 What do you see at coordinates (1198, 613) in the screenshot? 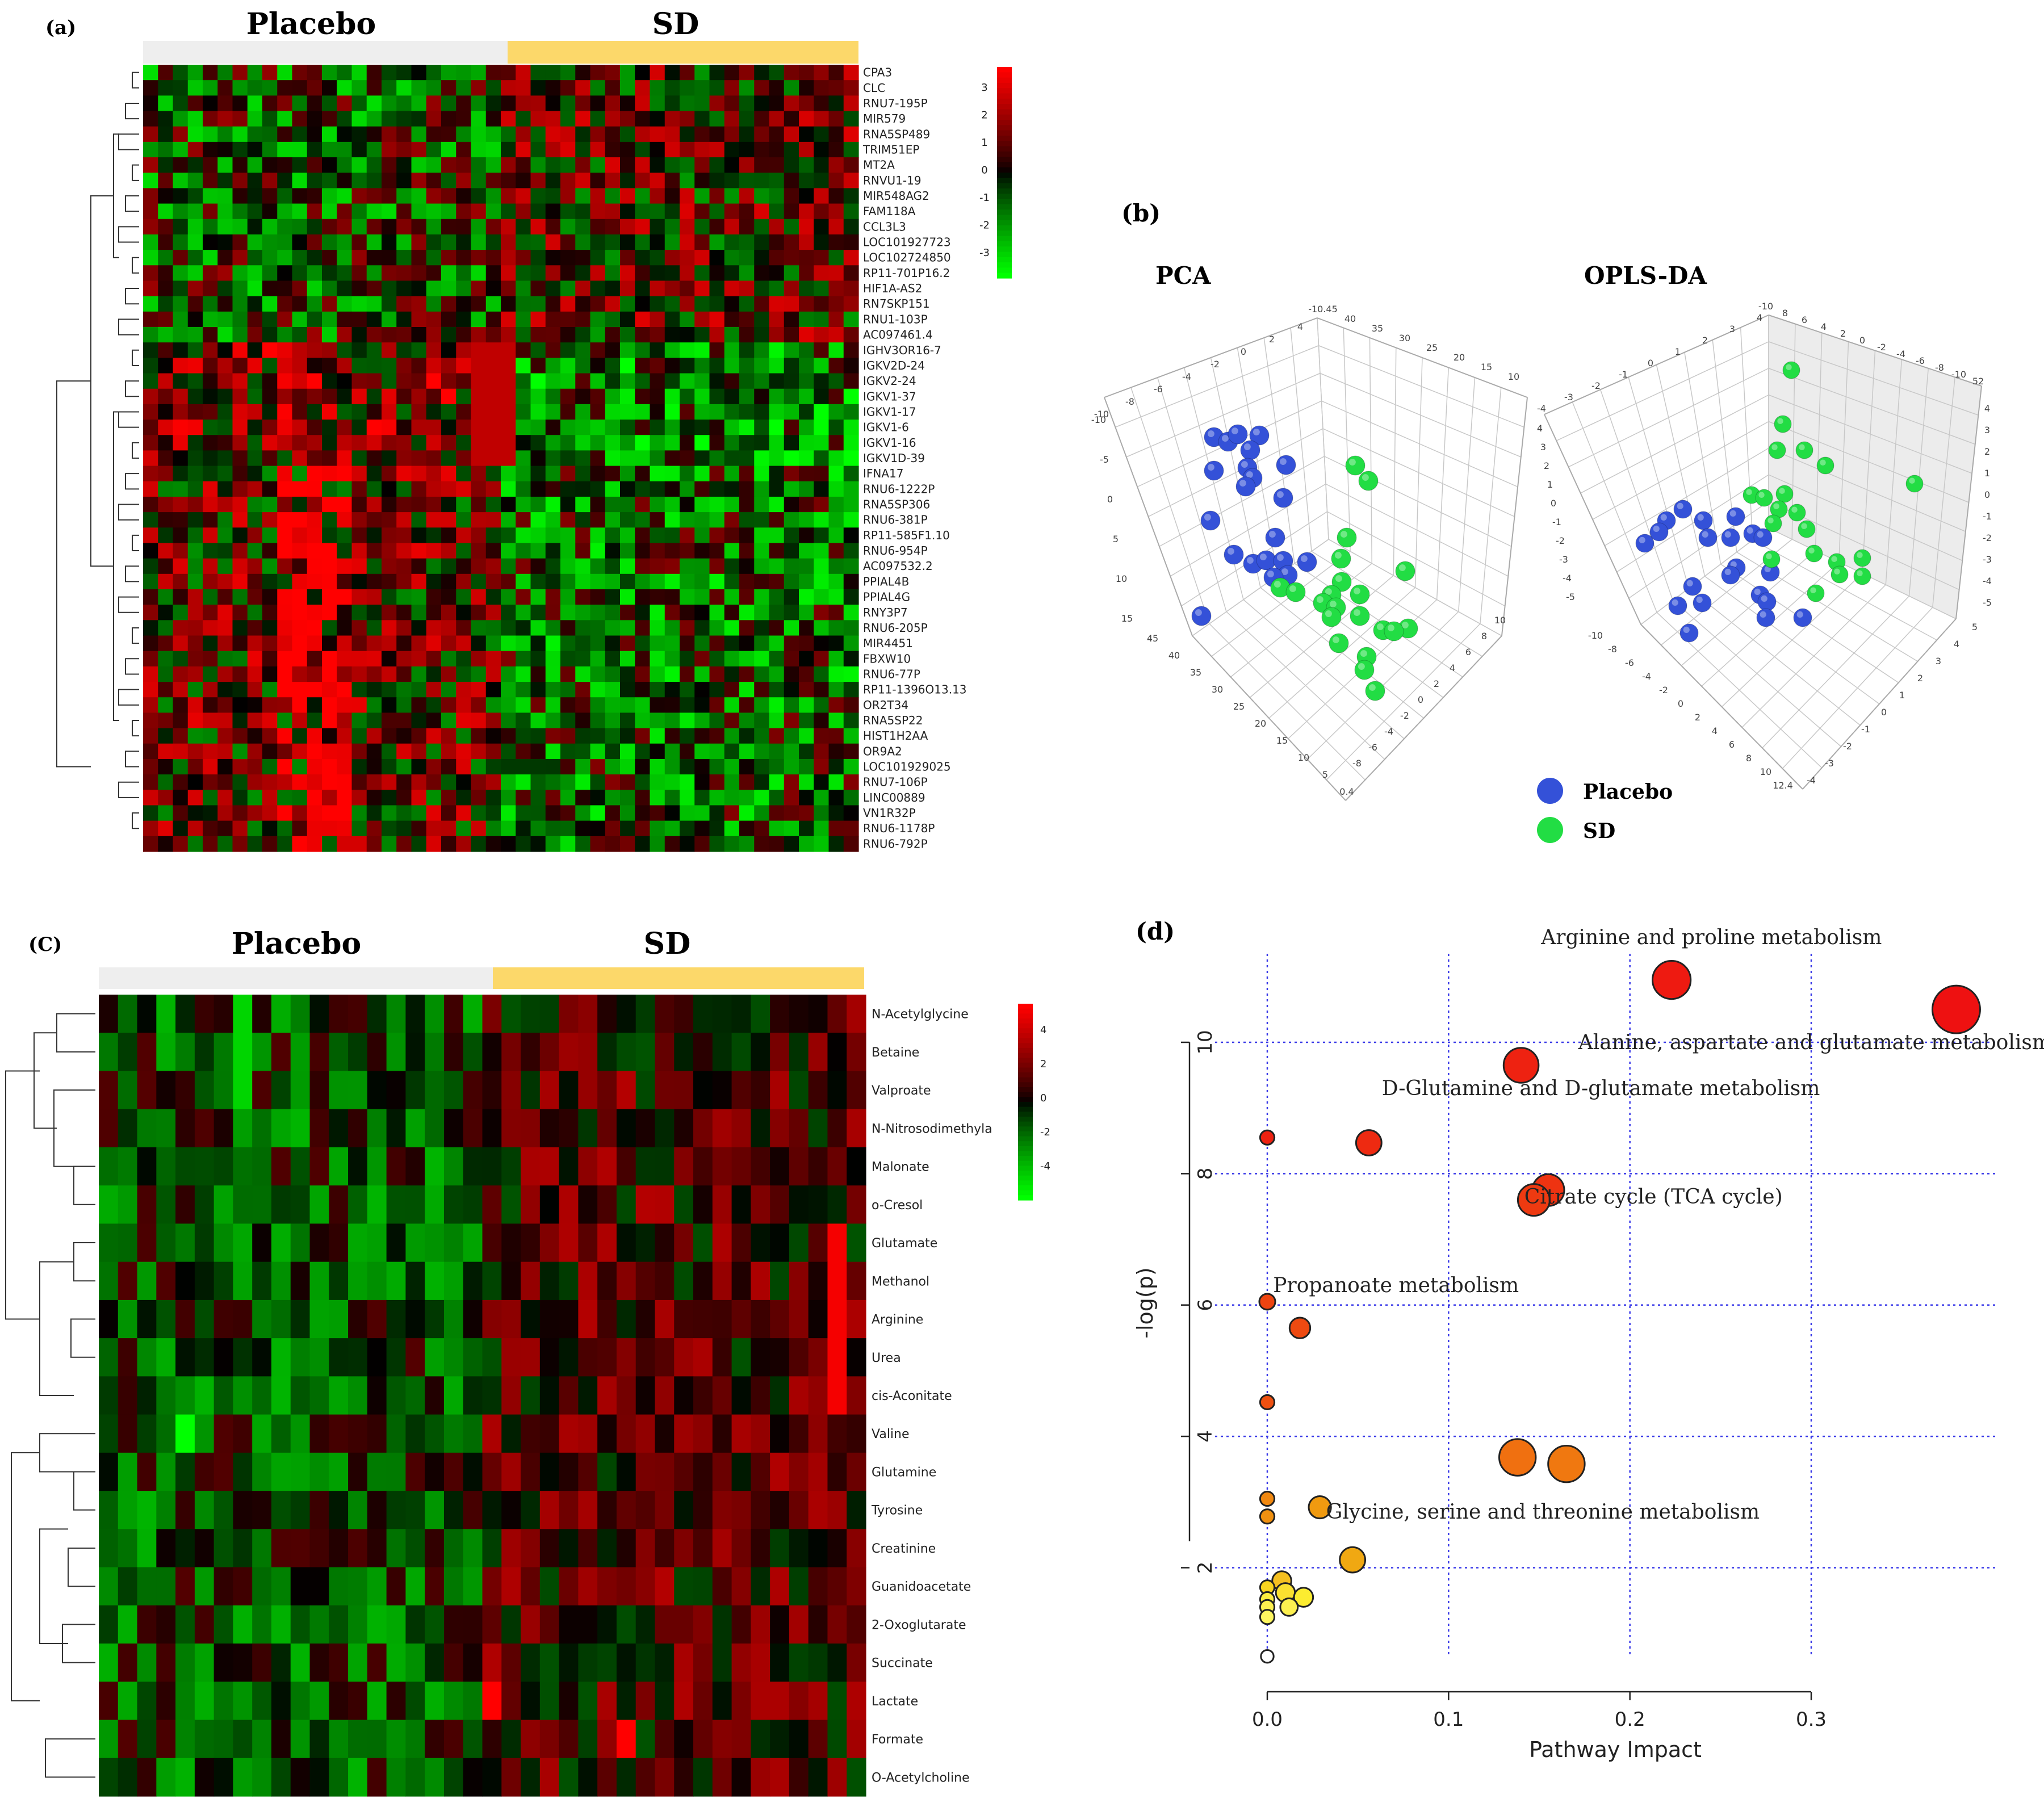
I see `pca-point-placebo-highlight` at bounding box center [1198, 613].